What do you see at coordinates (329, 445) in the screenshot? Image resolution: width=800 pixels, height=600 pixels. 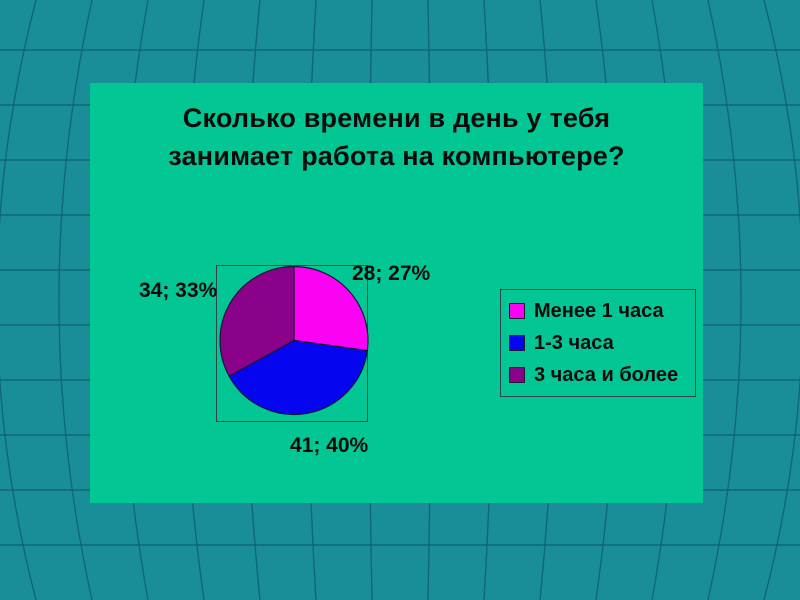 I see `pie-label-1-3-hours: 41; 40%` at bounding box center [329, 445].